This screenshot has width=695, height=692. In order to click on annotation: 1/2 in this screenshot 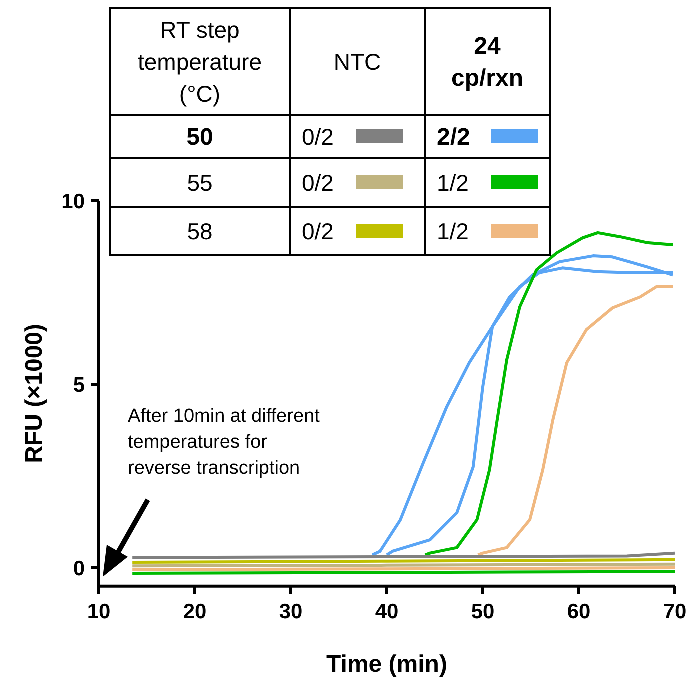, I will do `click(453, 231)`.